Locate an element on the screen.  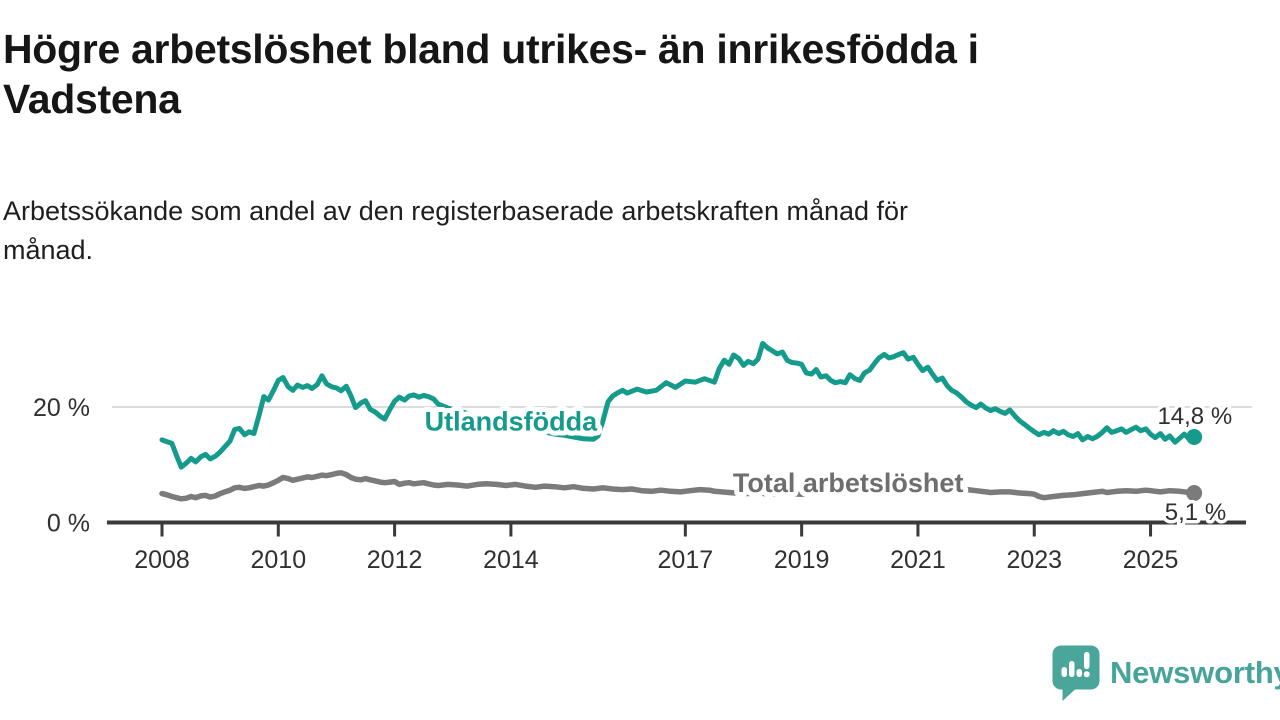
end-value-label-utlandsfodda: 14,8 % is located at coordinates (1194, 416).